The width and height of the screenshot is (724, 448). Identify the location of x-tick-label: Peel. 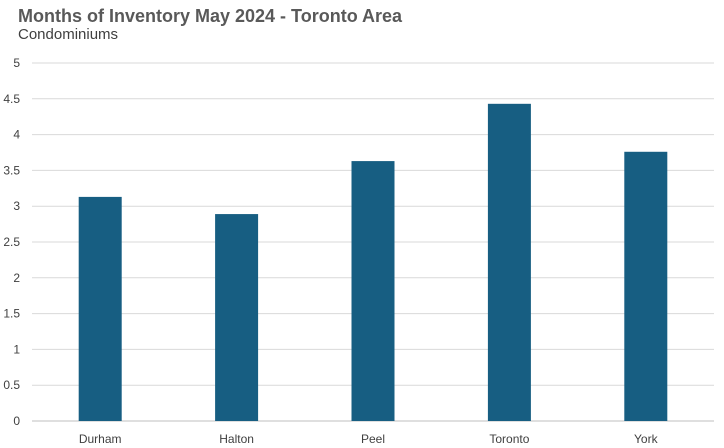
(373, 439).